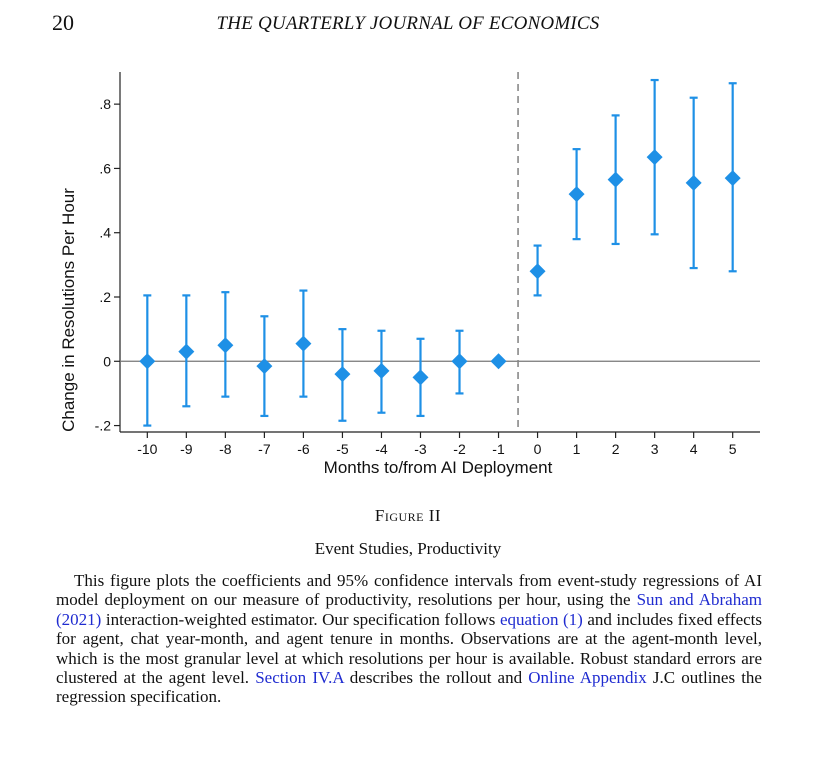 This screenshot has height=772, width=816. I want to click on online-appendix-link: Online Appendix, so click(587, 678).